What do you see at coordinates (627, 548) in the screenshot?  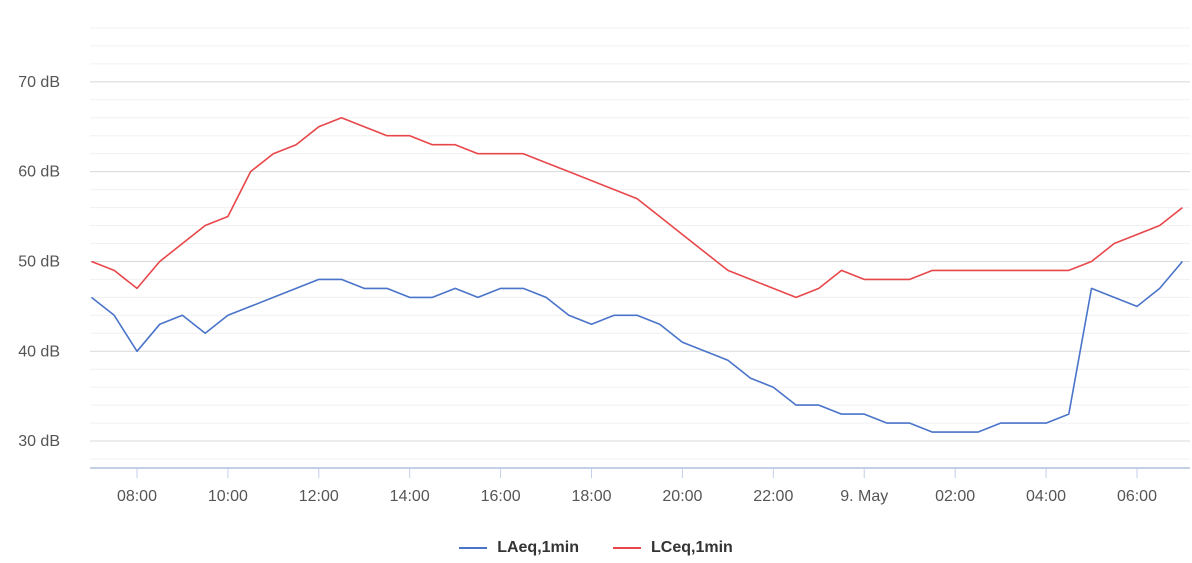 I see `legend-swatch-lceq` at bounding box center [627, 548].